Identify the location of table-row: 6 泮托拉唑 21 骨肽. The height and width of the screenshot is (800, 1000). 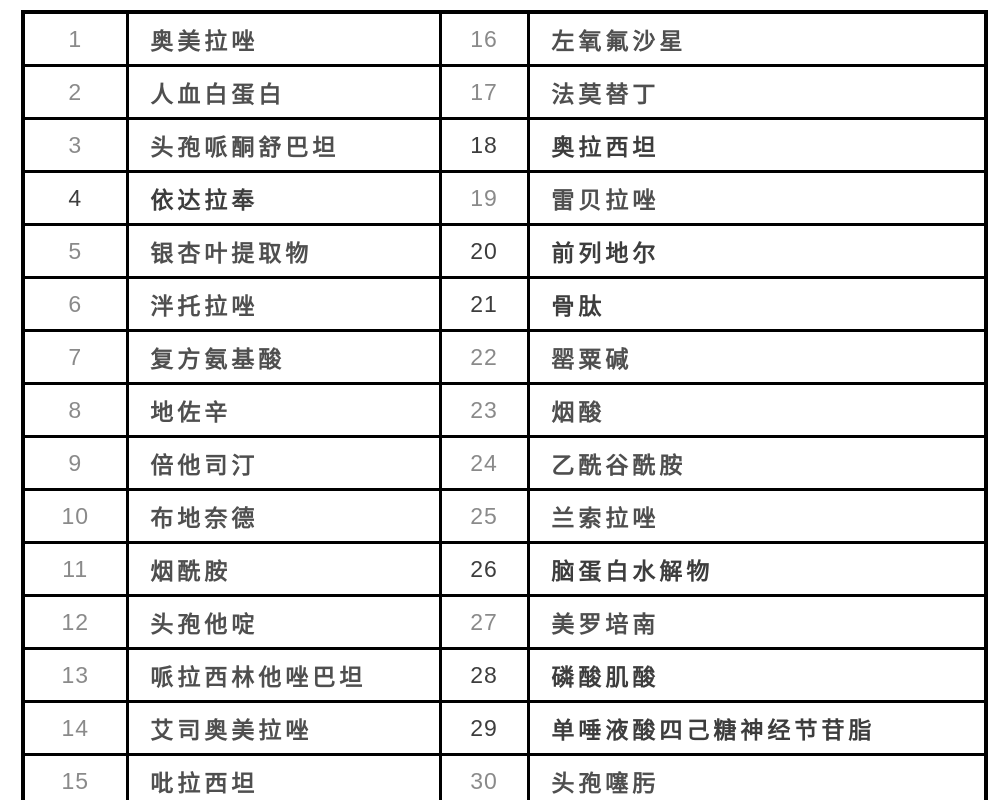
(504, 304).